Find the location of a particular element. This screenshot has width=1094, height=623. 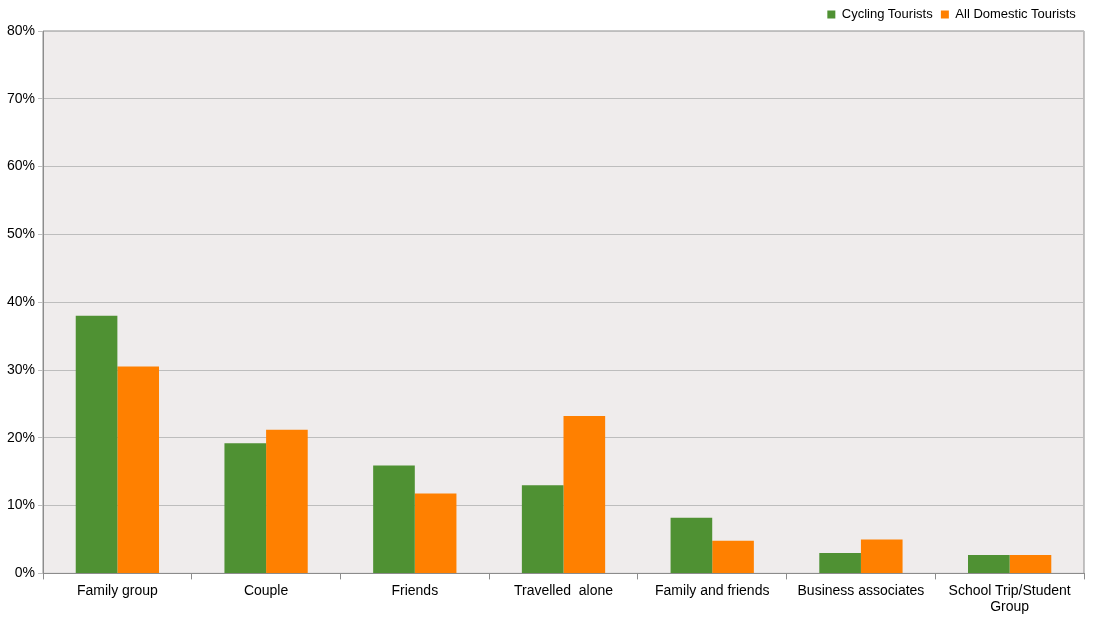

y-tick-label: 80% is located at coordinates (21, 29).